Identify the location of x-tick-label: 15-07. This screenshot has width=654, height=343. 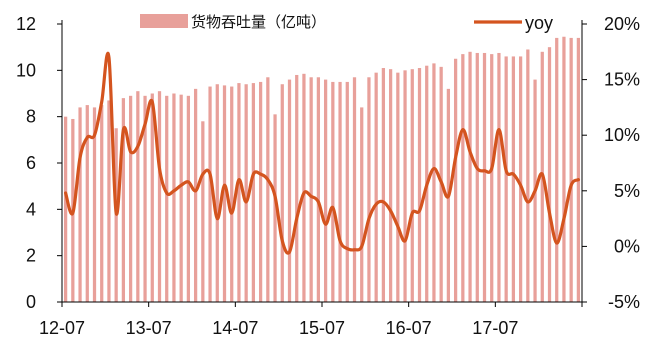
(322, 328).